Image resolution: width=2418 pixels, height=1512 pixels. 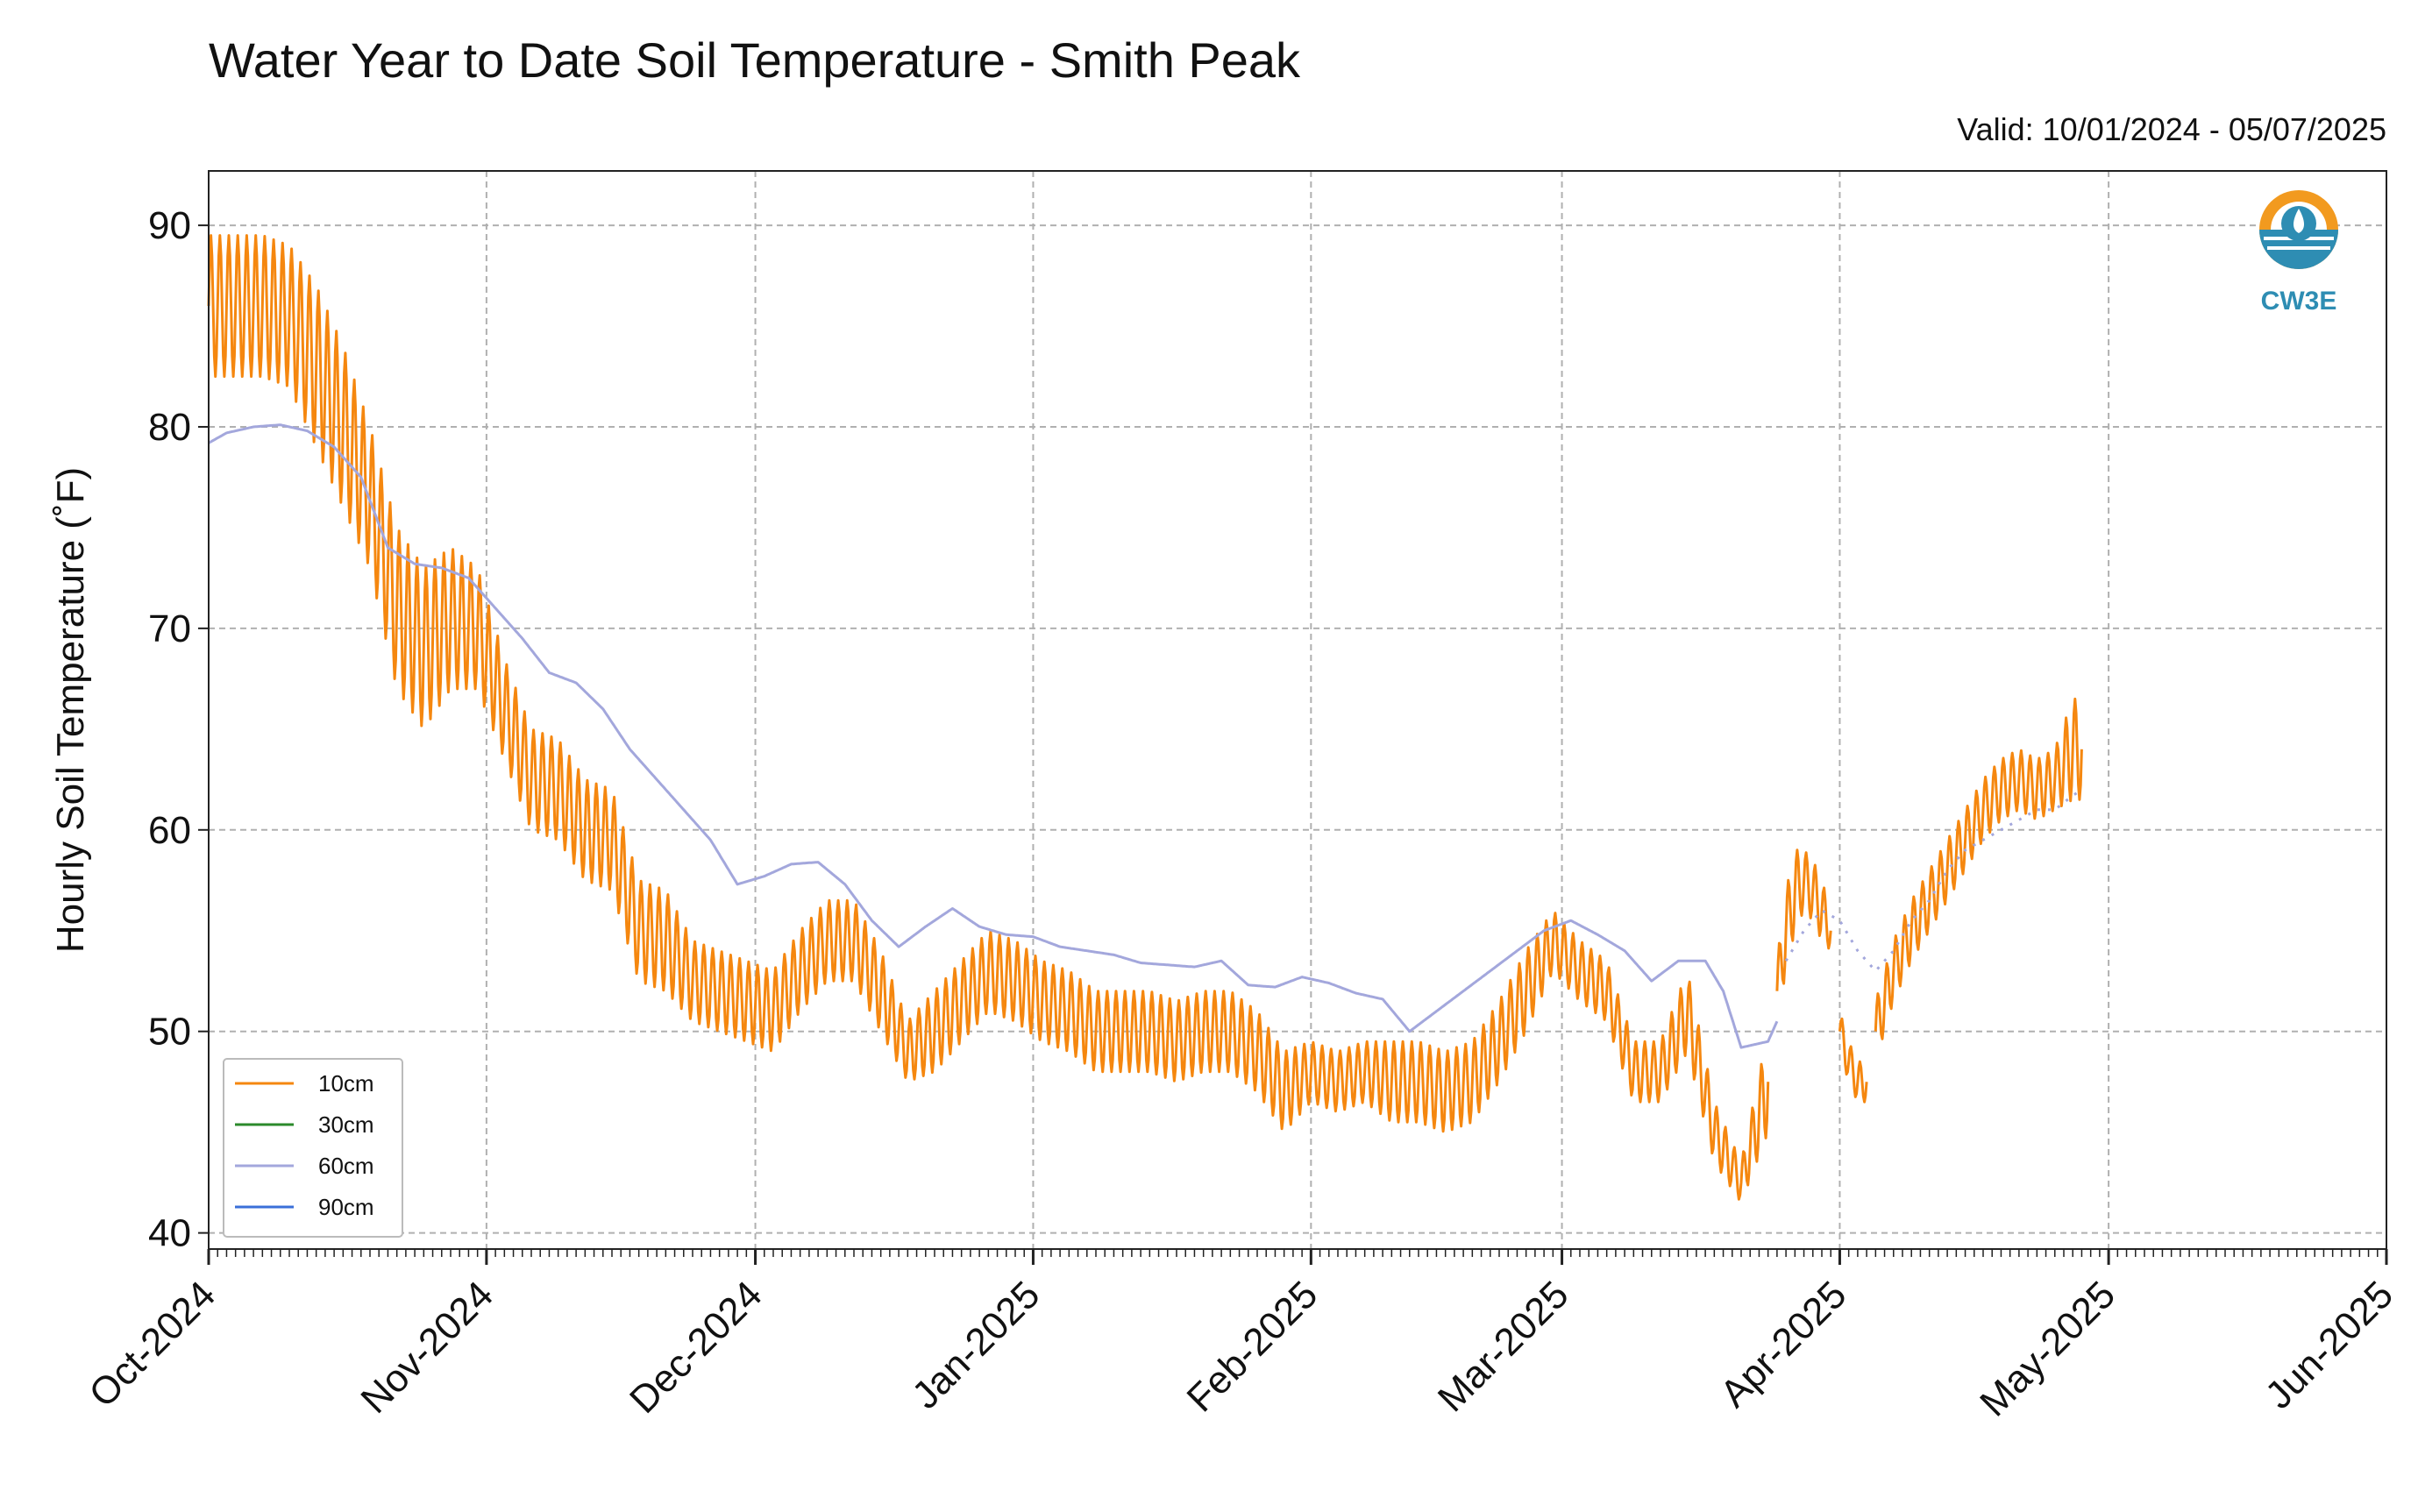 What do you see at coordinates (152, 1344) in the screenshot?
I see `x-tick-label: Oct-2024` at bounding box center [152, 1344].